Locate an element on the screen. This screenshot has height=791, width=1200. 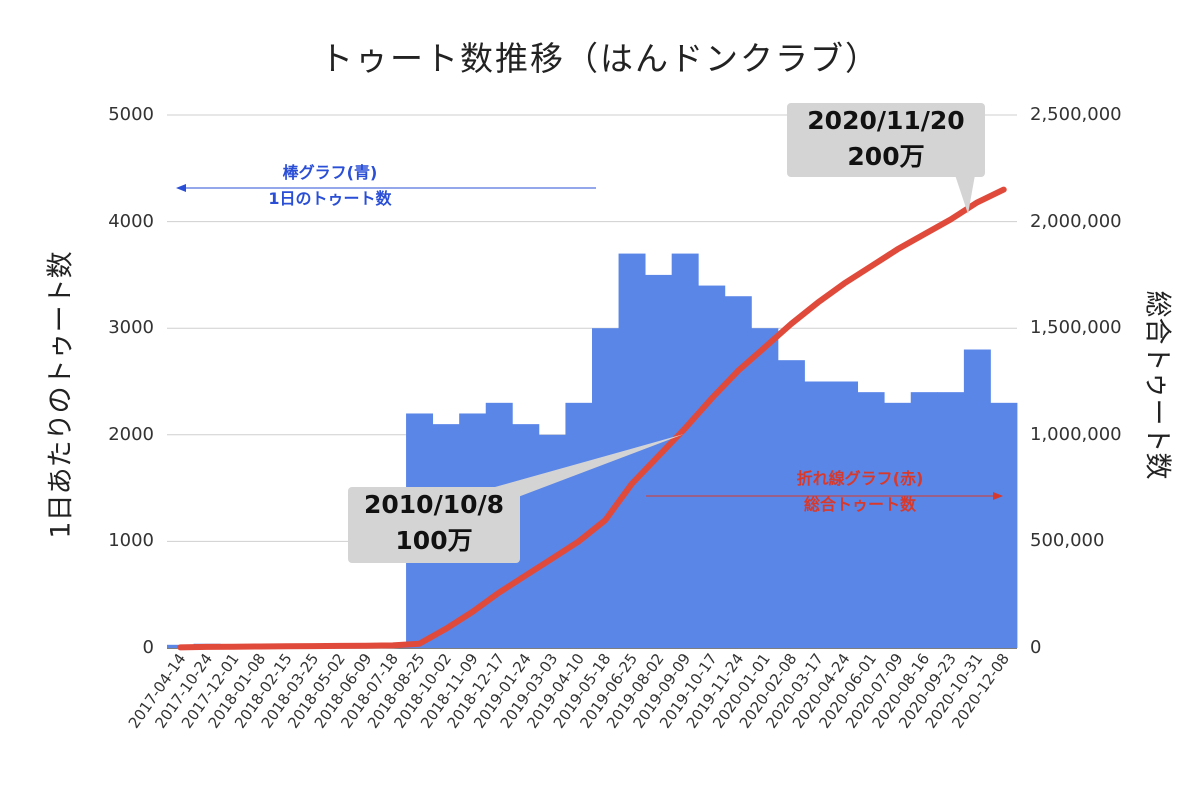
callout-2m-date: 2020/11/20 is located at coordinates (886, 120).